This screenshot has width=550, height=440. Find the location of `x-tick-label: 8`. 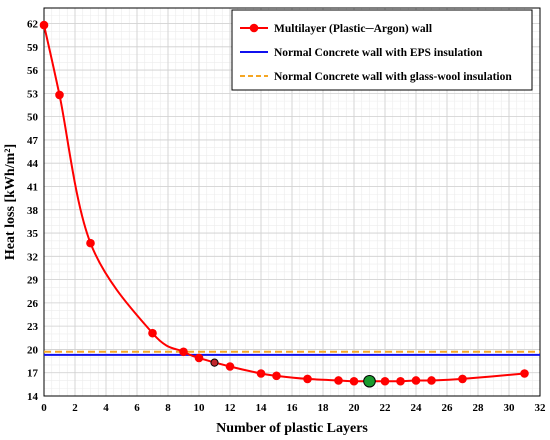

x-tick-label: 8 is located at coordinates (168, 408).